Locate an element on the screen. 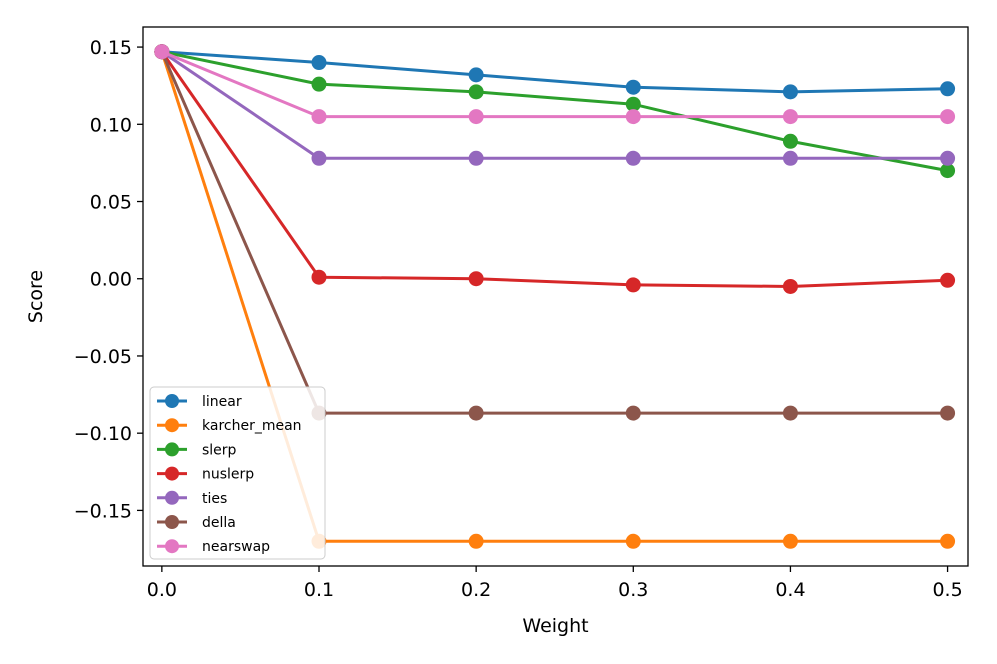  series-nearswap is located at coordinates (555, 84).